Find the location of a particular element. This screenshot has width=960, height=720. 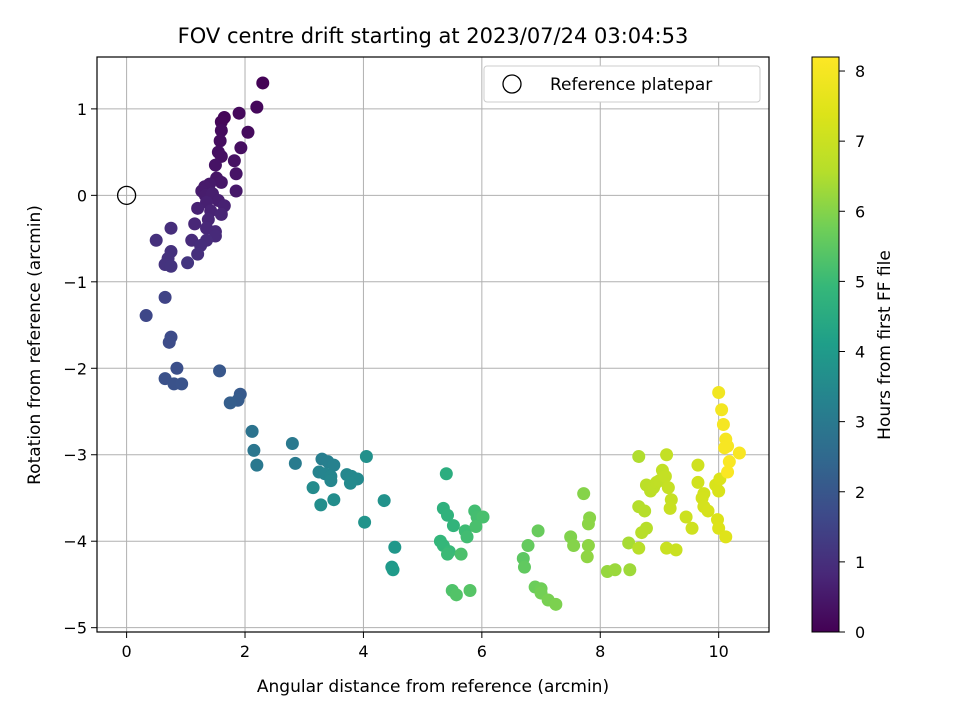

x-tick-label: 10 is located at coordinates (718, 651).